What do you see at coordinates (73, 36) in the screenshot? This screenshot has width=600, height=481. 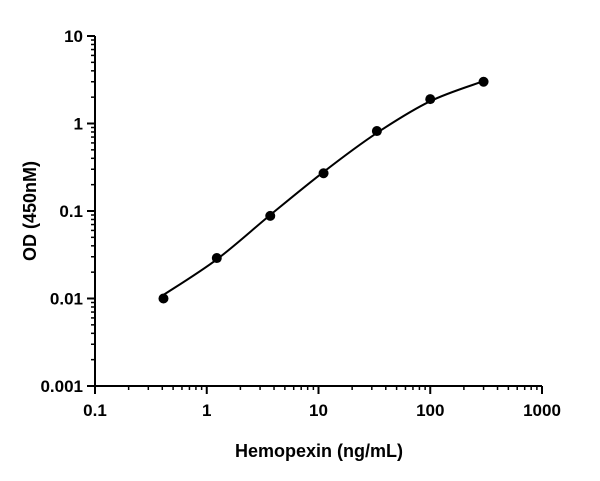 I see `y-tick-label: 10` at bounding box center [73, 36].